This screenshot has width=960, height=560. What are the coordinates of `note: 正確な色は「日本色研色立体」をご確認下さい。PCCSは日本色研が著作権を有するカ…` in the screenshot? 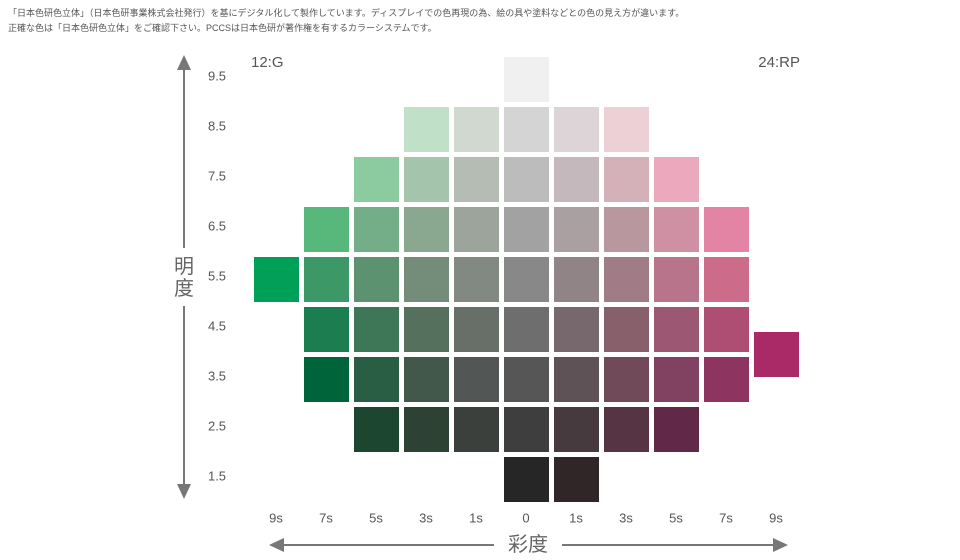 It's located at (222, 28).